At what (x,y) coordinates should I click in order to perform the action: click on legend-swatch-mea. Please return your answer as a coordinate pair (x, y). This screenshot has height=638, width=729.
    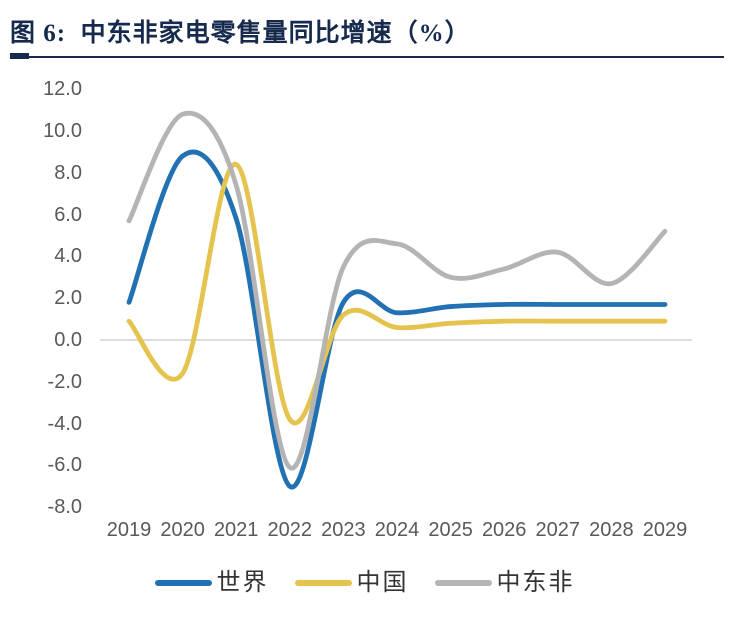
    Looking at the image, I should click on (463, 583).